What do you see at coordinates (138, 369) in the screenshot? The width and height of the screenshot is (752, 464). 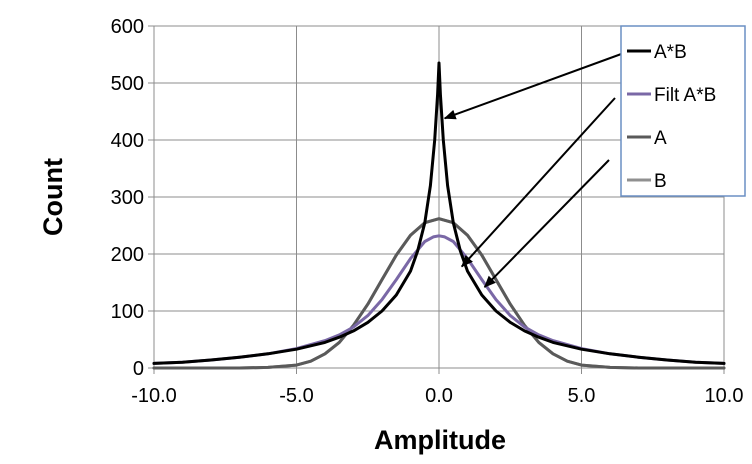 I see `y-tick-label: 0` at bounding box center [138, 369].